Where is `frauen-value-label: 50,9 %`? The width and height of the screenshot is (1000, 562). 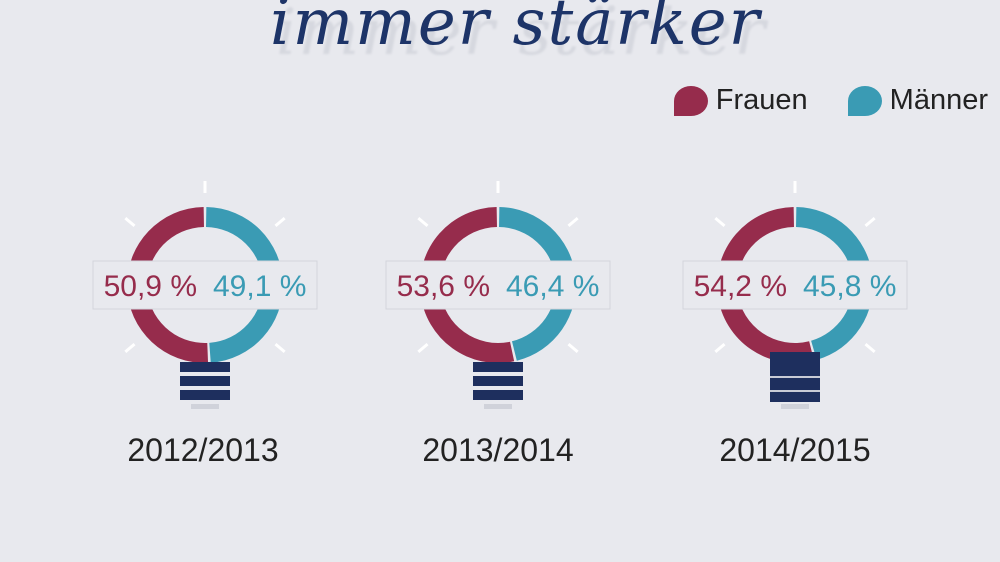
frauen-value-label: 50,9 % is located at coordinates (150, 286).